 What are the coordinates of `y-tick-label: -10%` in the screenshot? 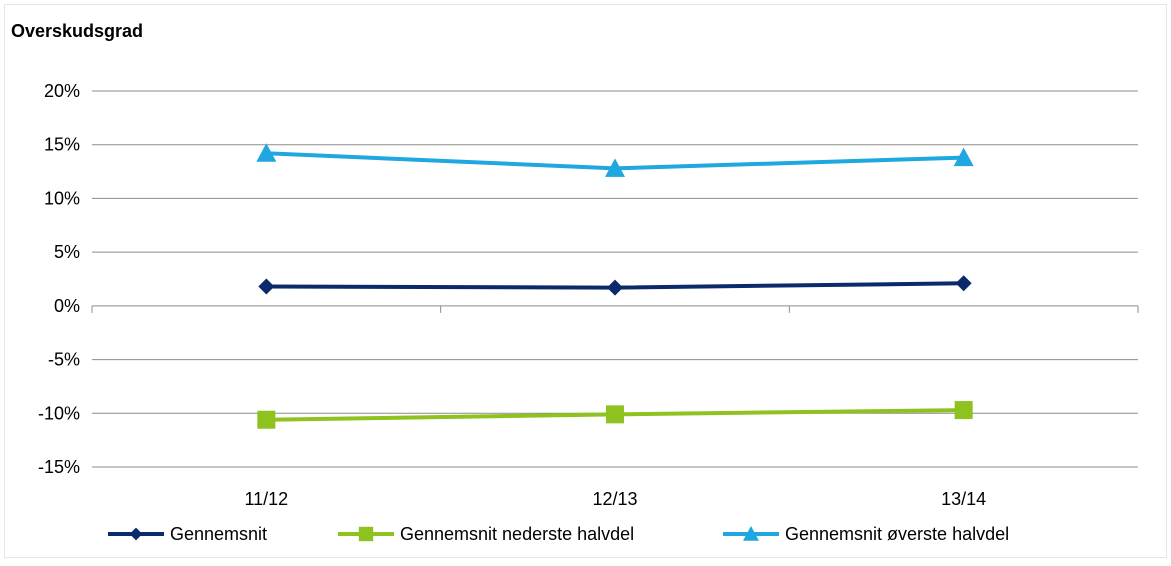 It's located at (59, 413).